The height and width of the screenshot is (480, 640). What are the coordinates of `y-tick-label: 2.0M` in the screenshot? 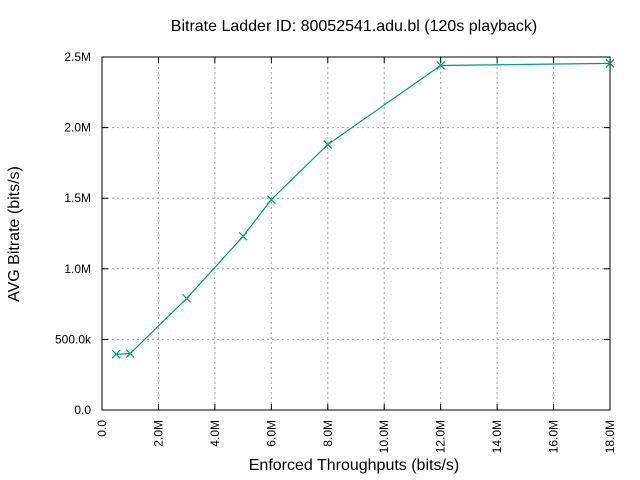 It's located at (77, 128).